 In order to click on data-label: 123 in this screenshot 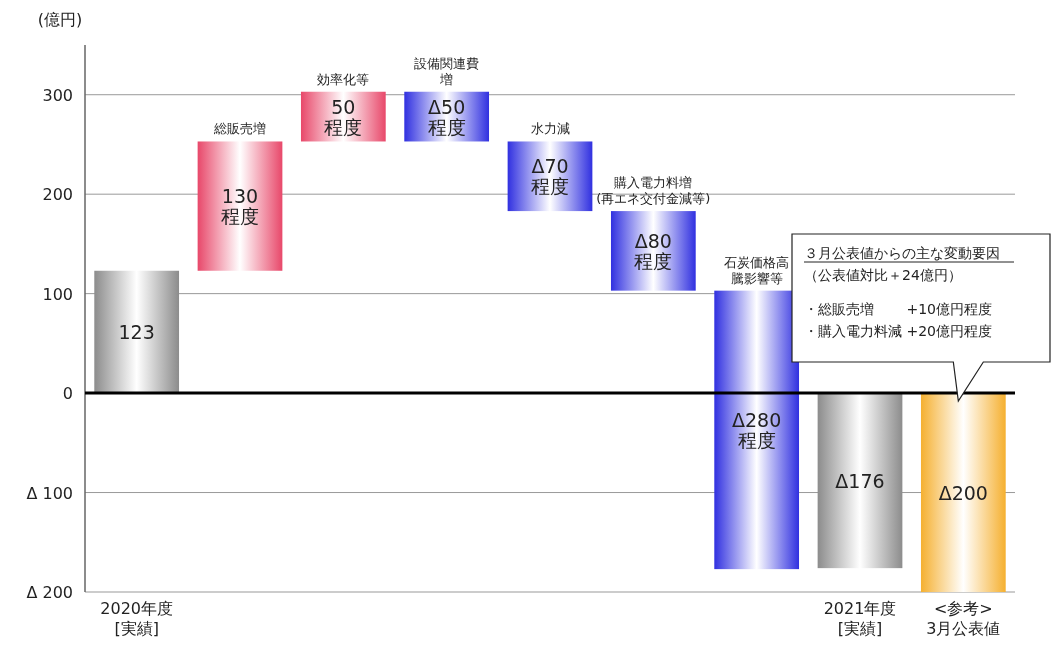, I will do `click(136, 331)`.